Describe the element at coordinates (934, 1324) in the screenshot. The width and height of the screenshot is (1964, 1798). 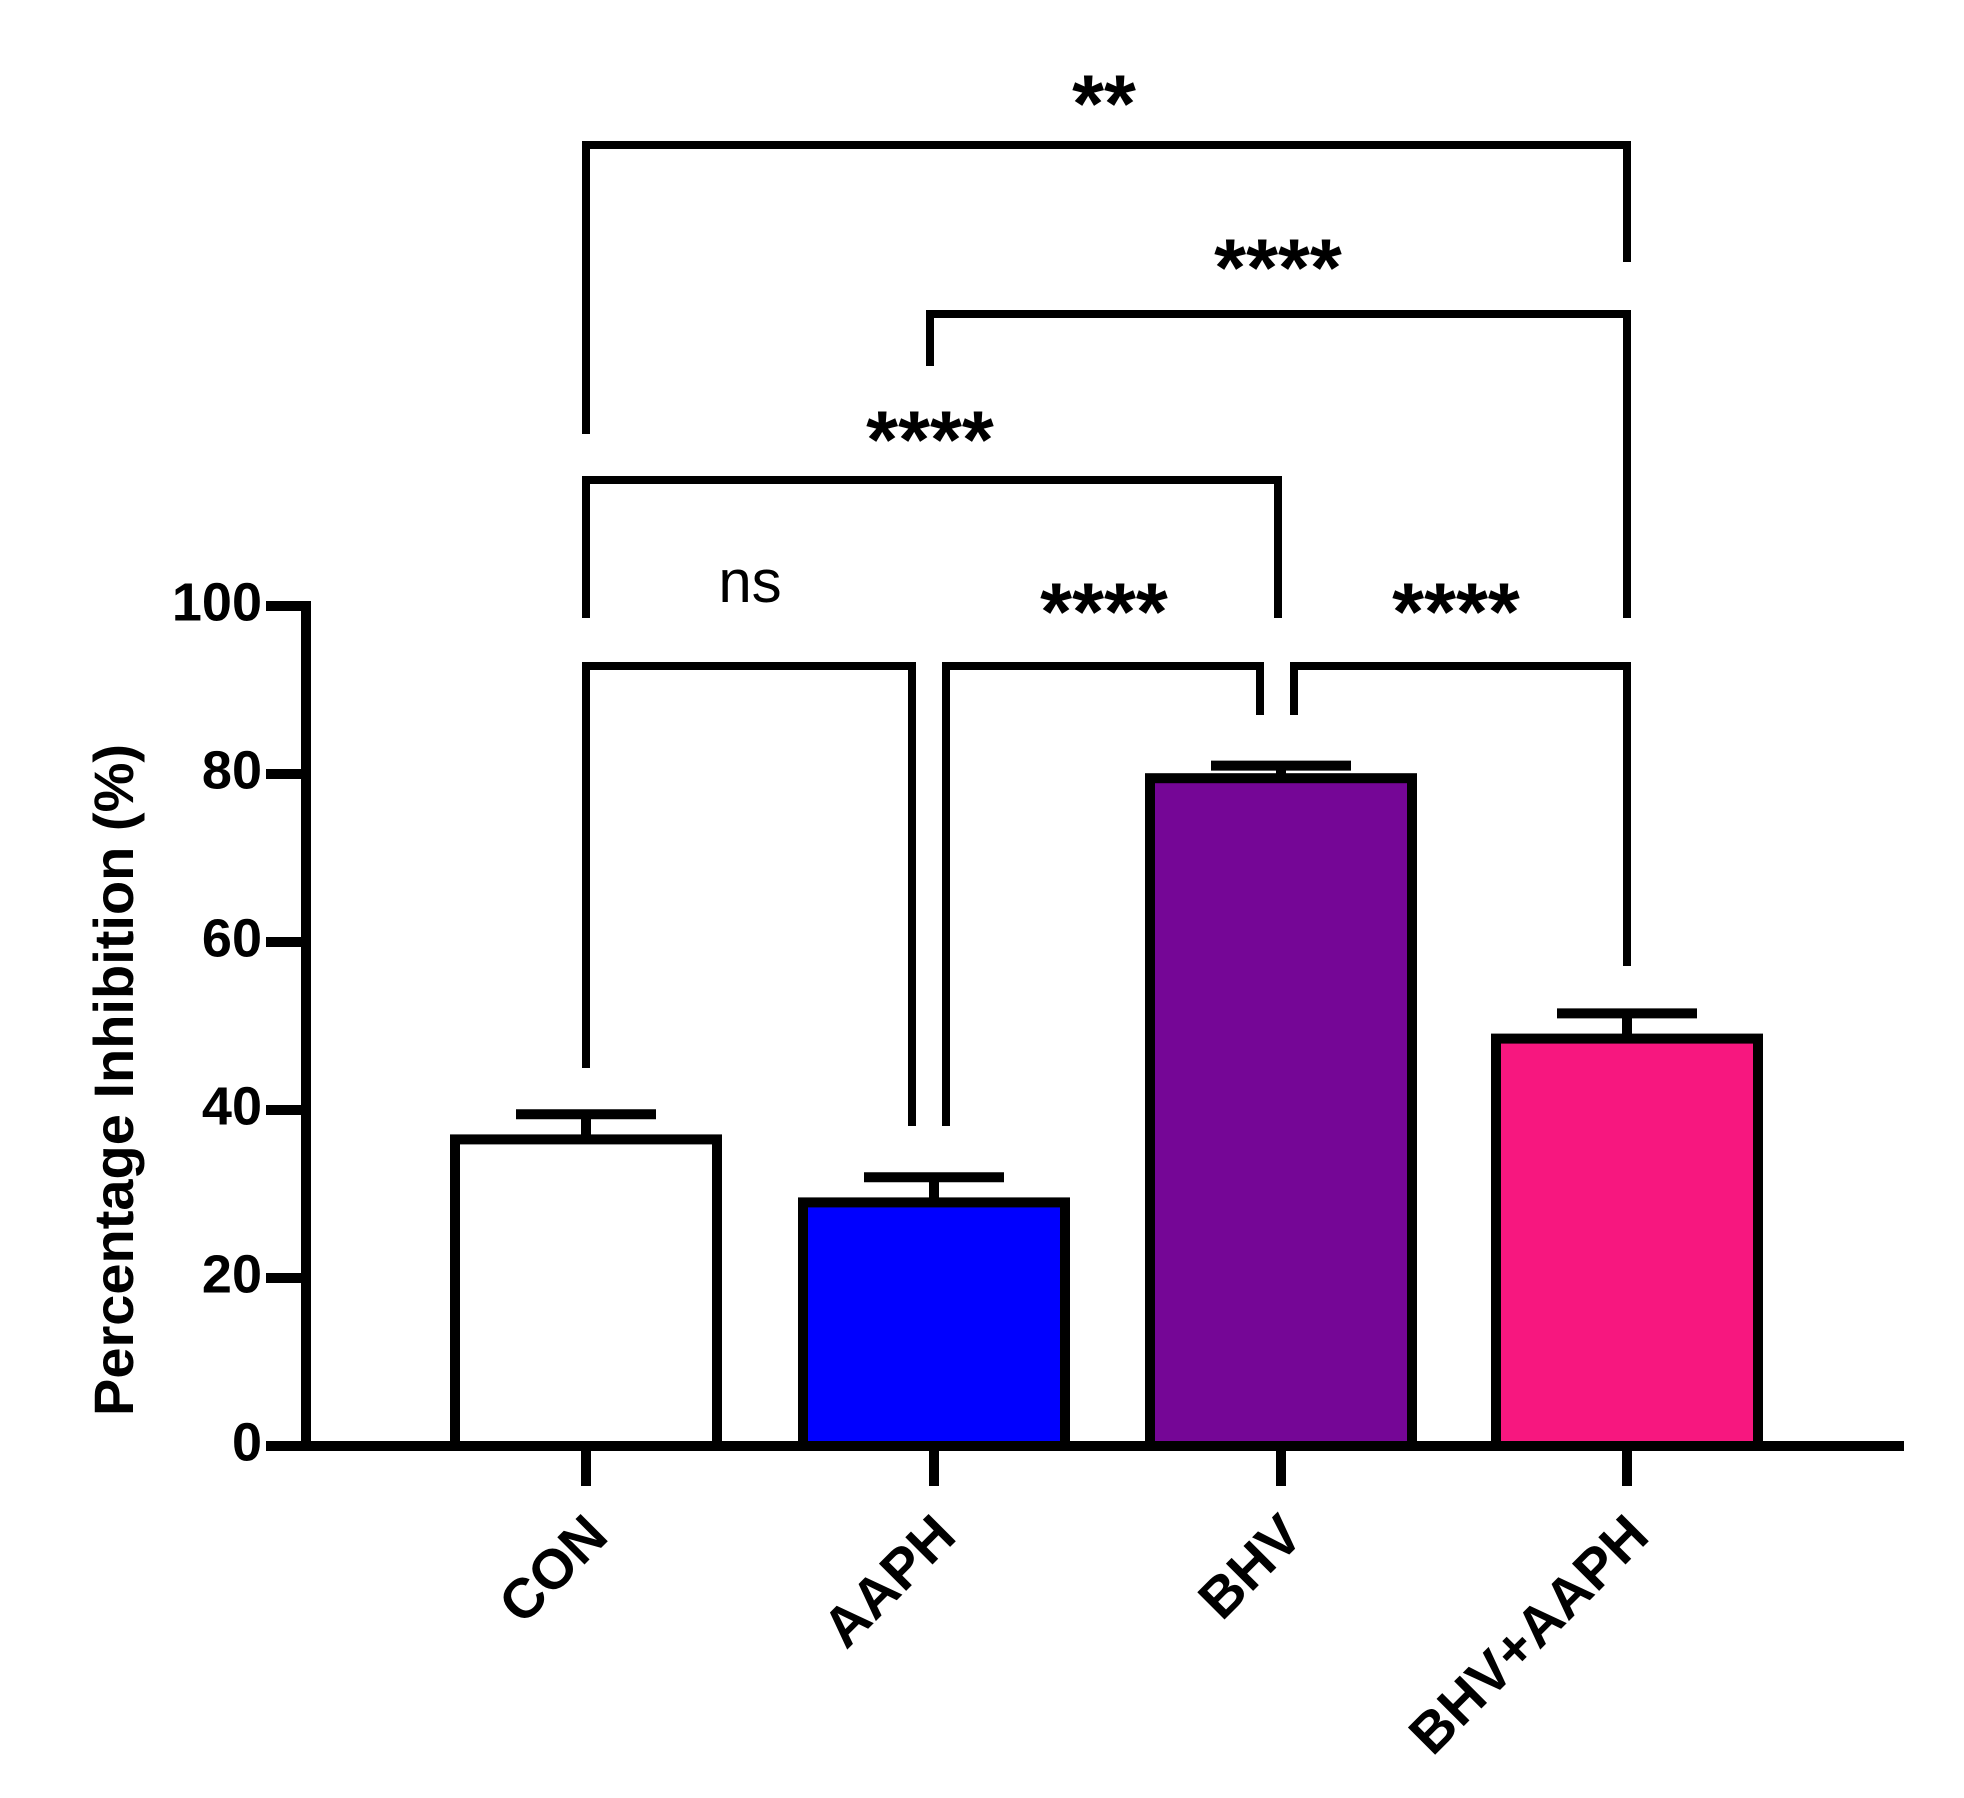
I see `bar-aaph` at that location.